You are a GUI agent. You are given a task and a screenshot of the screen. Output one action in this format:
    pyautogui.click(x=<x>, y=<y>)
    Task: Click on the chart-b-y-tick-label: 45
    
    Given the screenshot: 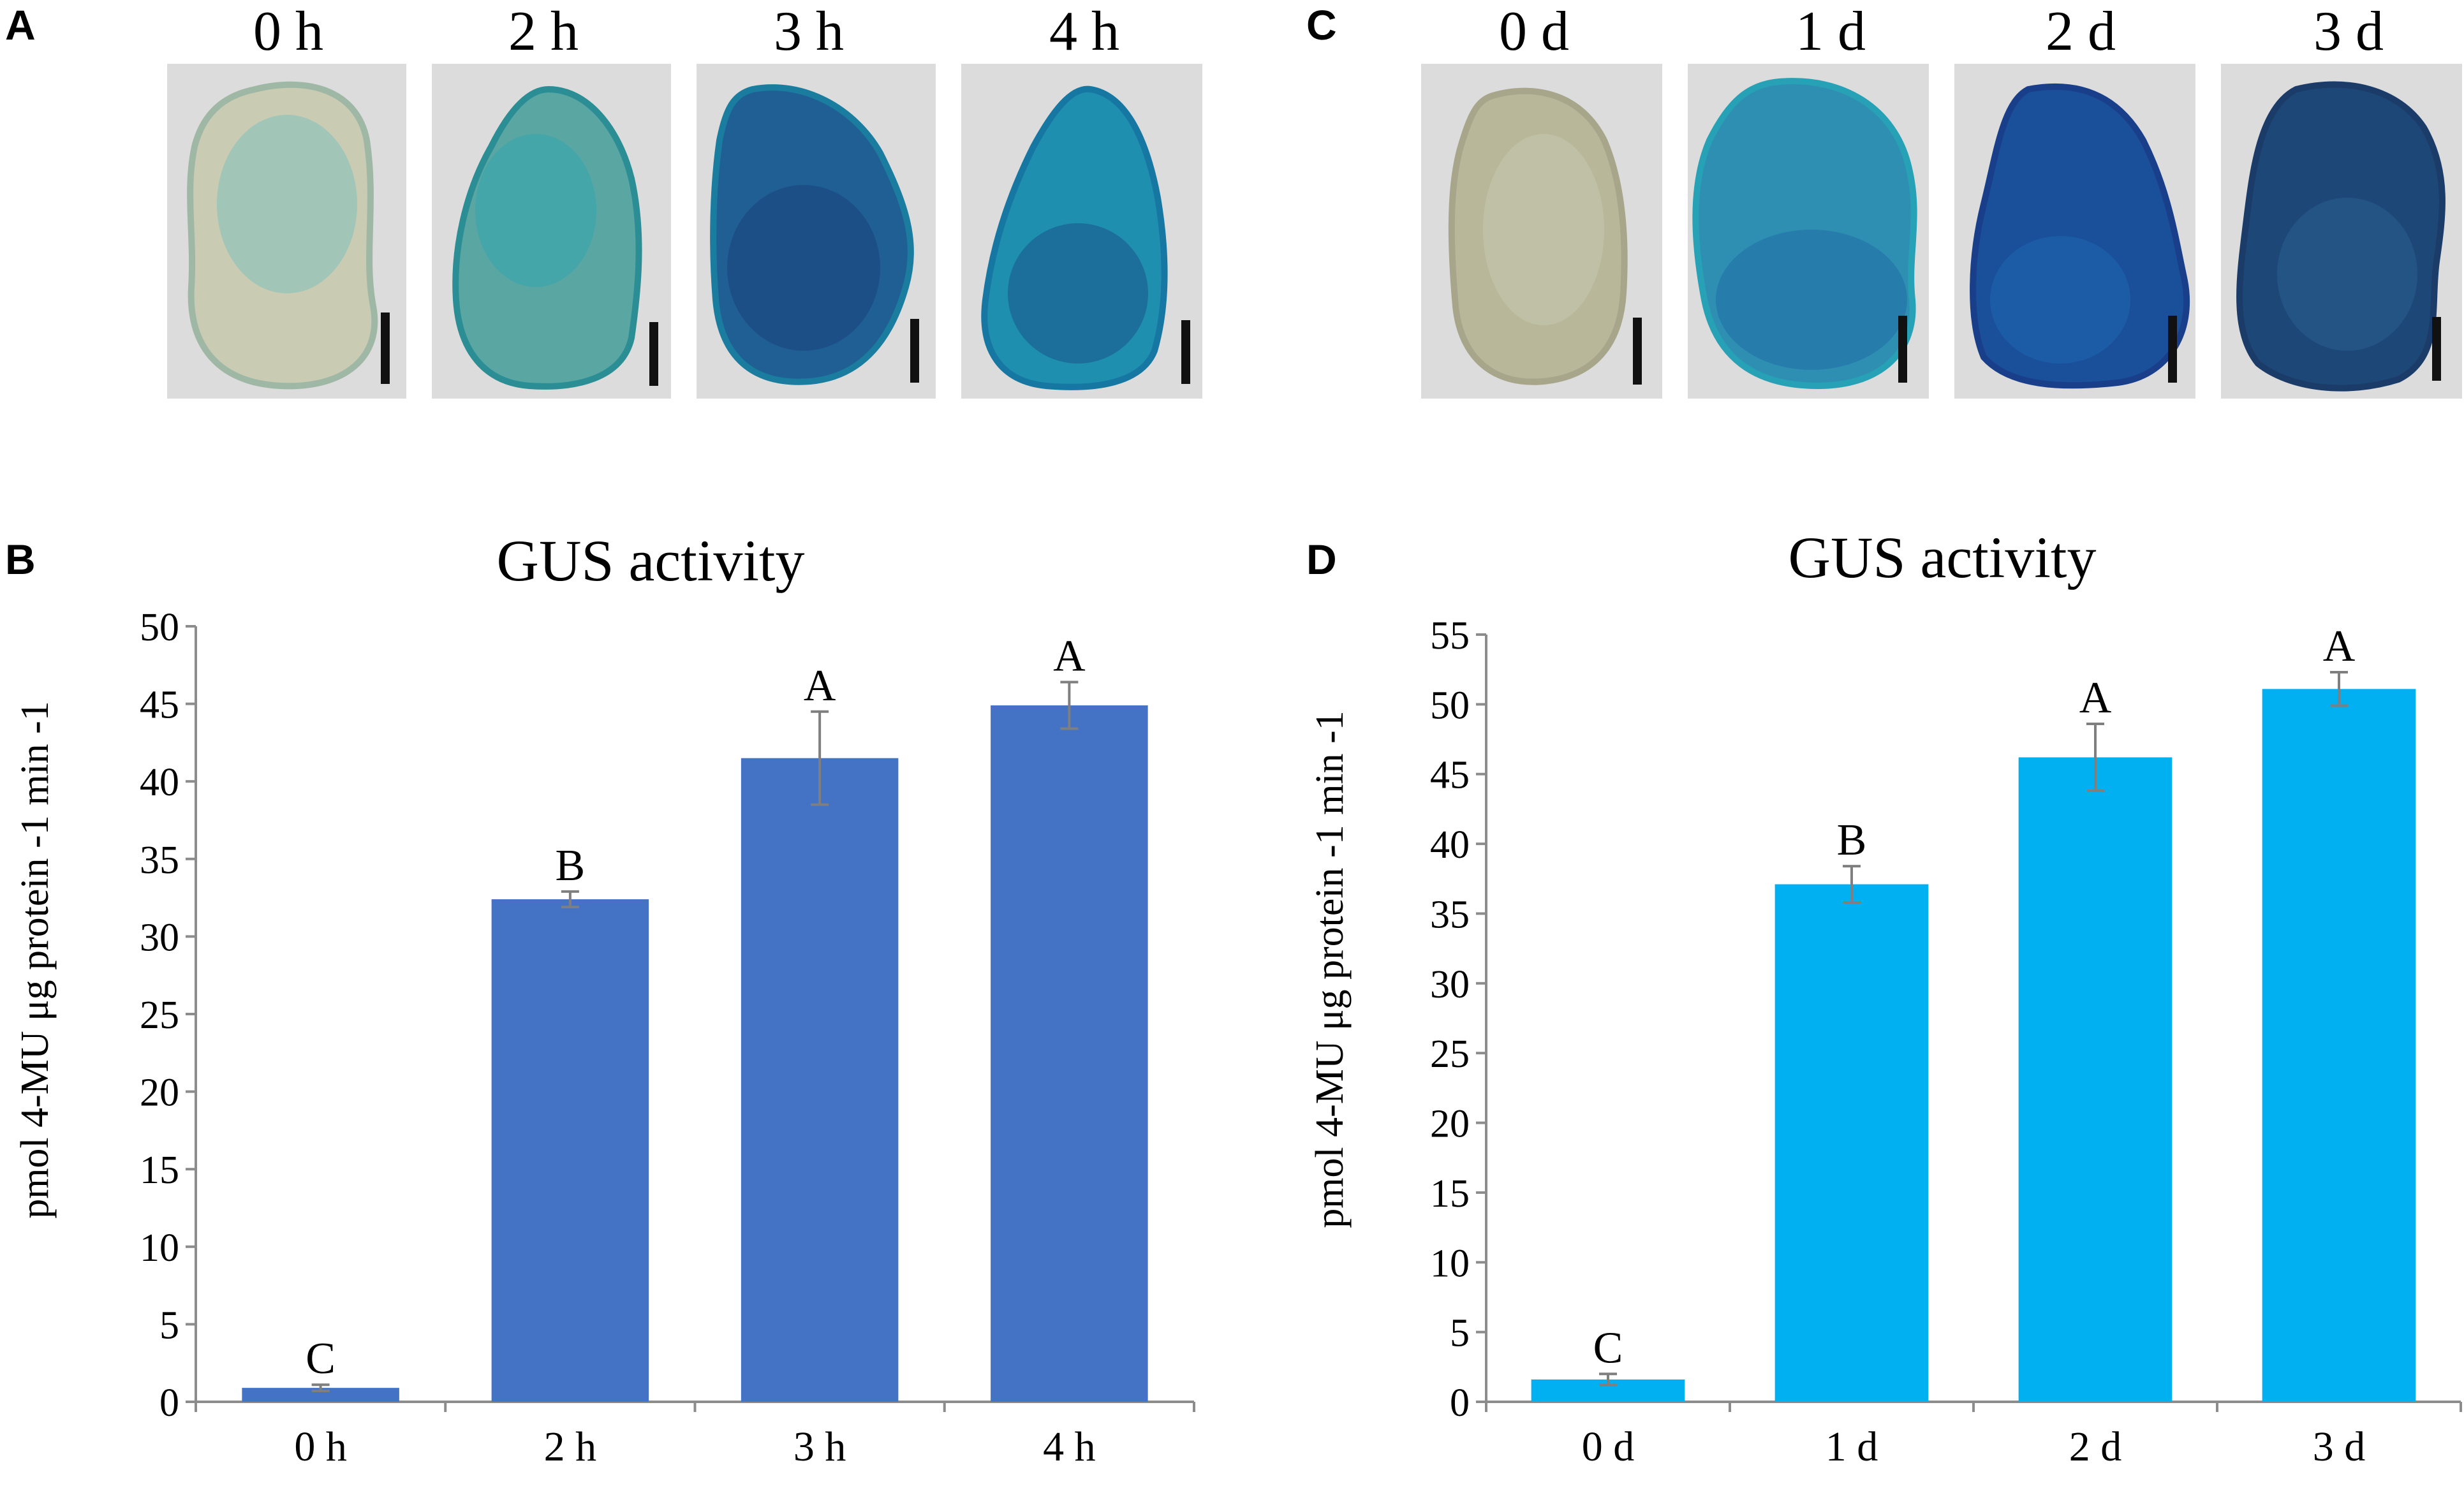 What is the action you would take?
    pyautogui.click(x=159, y=705)
    